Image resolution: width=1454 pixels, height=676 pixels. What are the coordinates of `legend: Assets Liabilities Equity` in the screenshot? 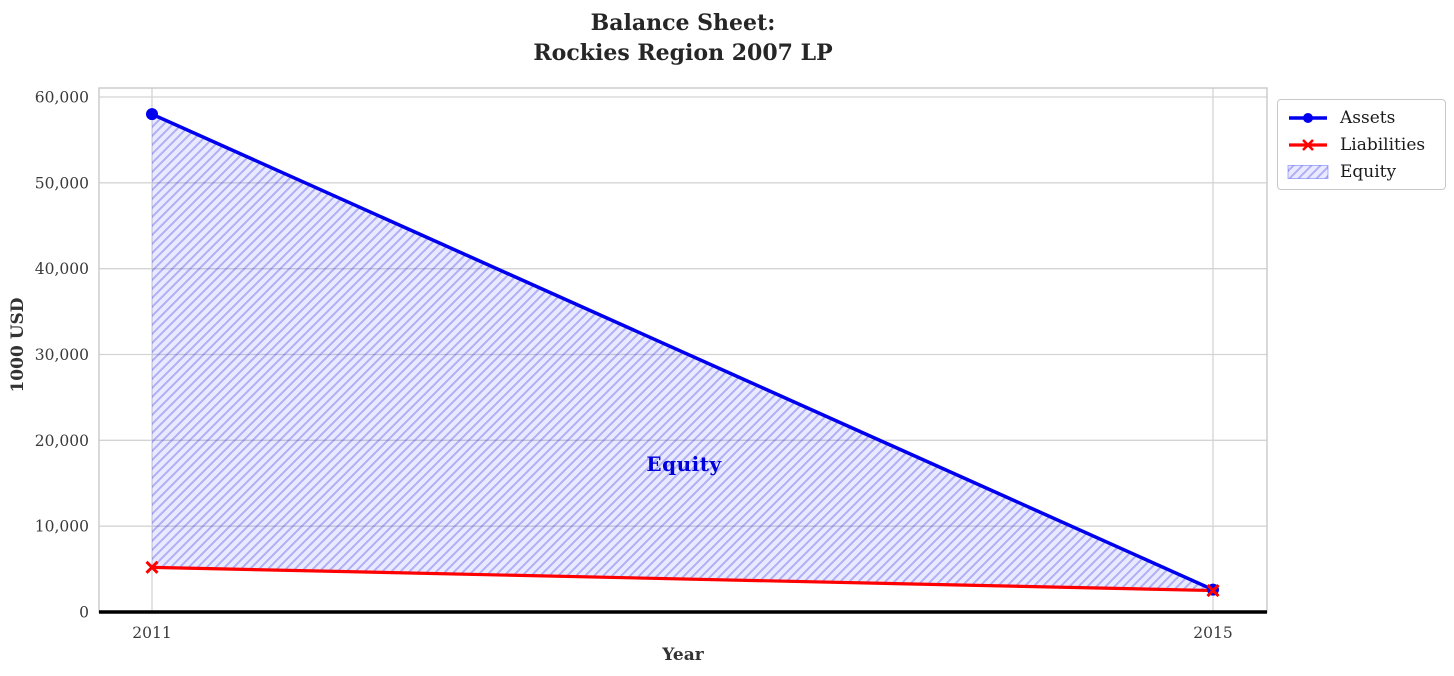 It's located at (1361, 144).